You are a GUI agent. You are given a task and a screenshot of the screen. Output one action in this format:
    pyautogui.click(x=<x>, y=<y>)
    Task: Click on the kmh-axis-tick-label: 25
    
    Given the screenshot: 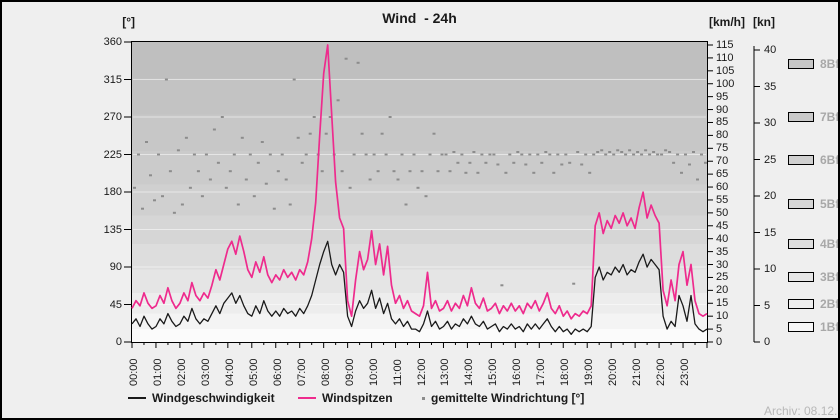 What is the action you would take?
    pyautogui.click(x=722, y=277)
    